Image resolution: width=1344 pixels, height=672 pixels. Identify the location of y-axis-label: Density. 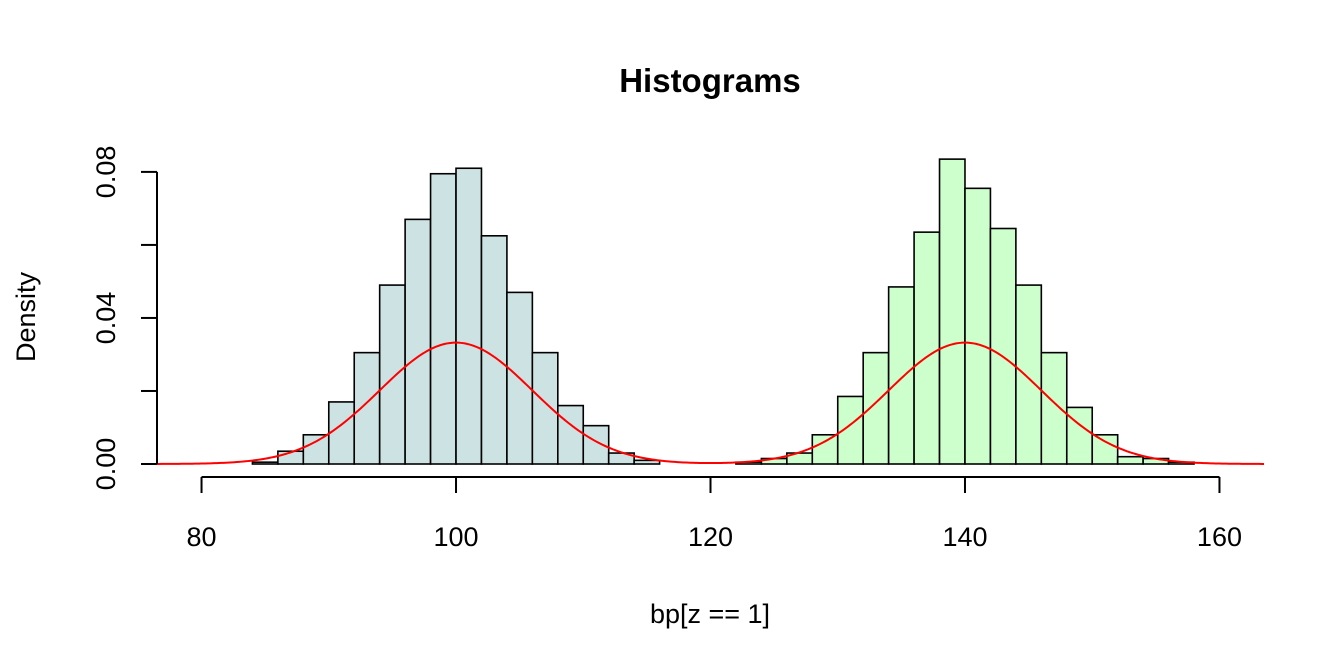
(26, 316).